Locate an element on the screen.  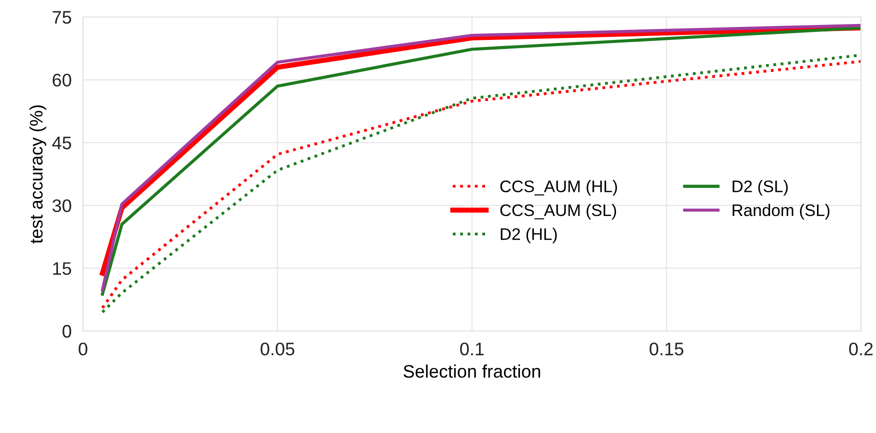
y-tick-label: 15 is located at coordinates (62, 268).